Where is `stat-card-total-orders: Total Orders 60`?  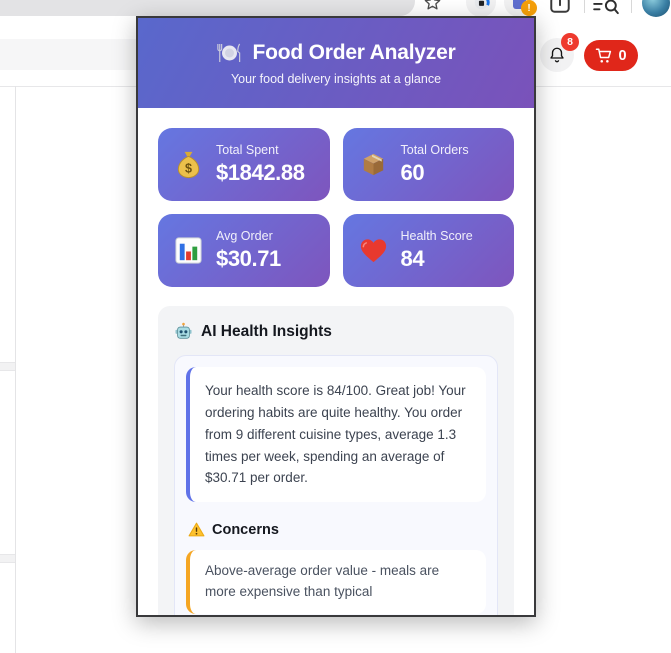 stat-card-total-orders: Total Orders 60 is located at coordinates (428, 164).